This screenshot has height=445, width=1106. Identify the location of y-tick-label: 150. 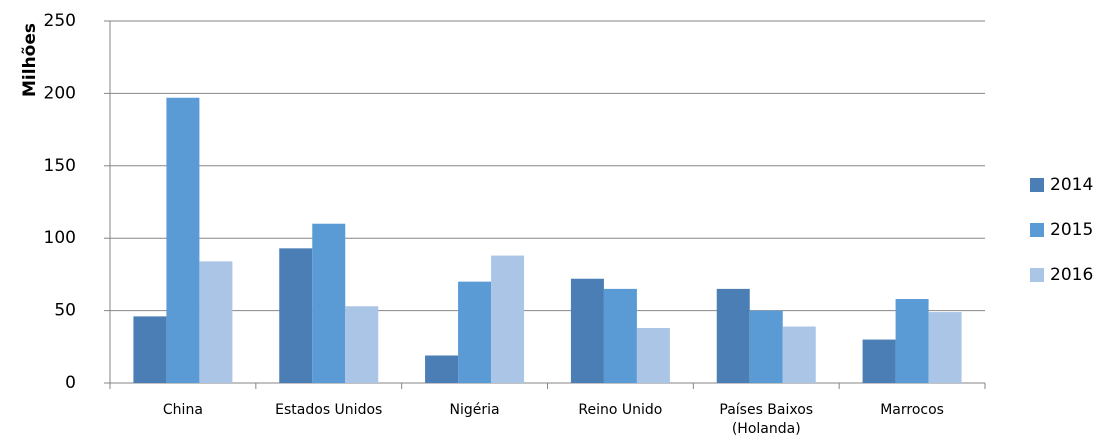
(60, 166).